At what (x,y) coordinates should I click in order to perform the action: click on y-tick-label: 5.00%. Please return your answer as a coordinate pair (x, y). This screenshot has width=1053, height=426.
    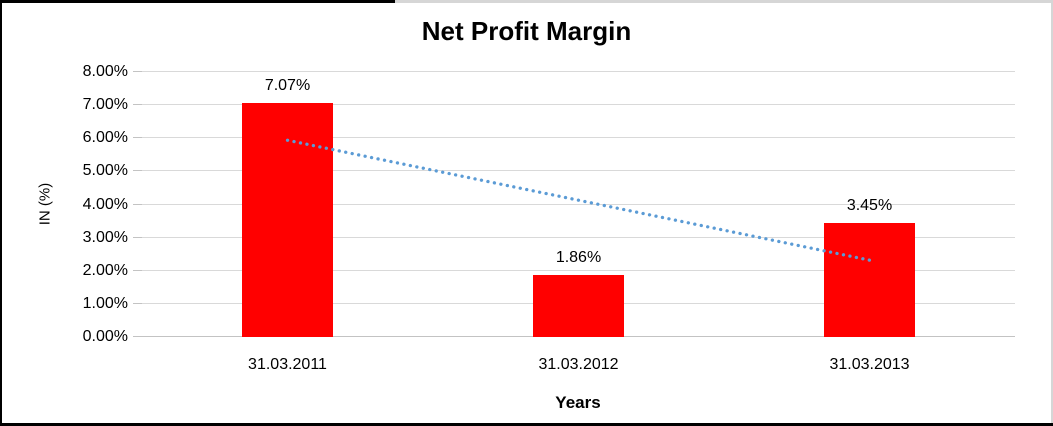
    Looking at the image, I should click on (105, 171).